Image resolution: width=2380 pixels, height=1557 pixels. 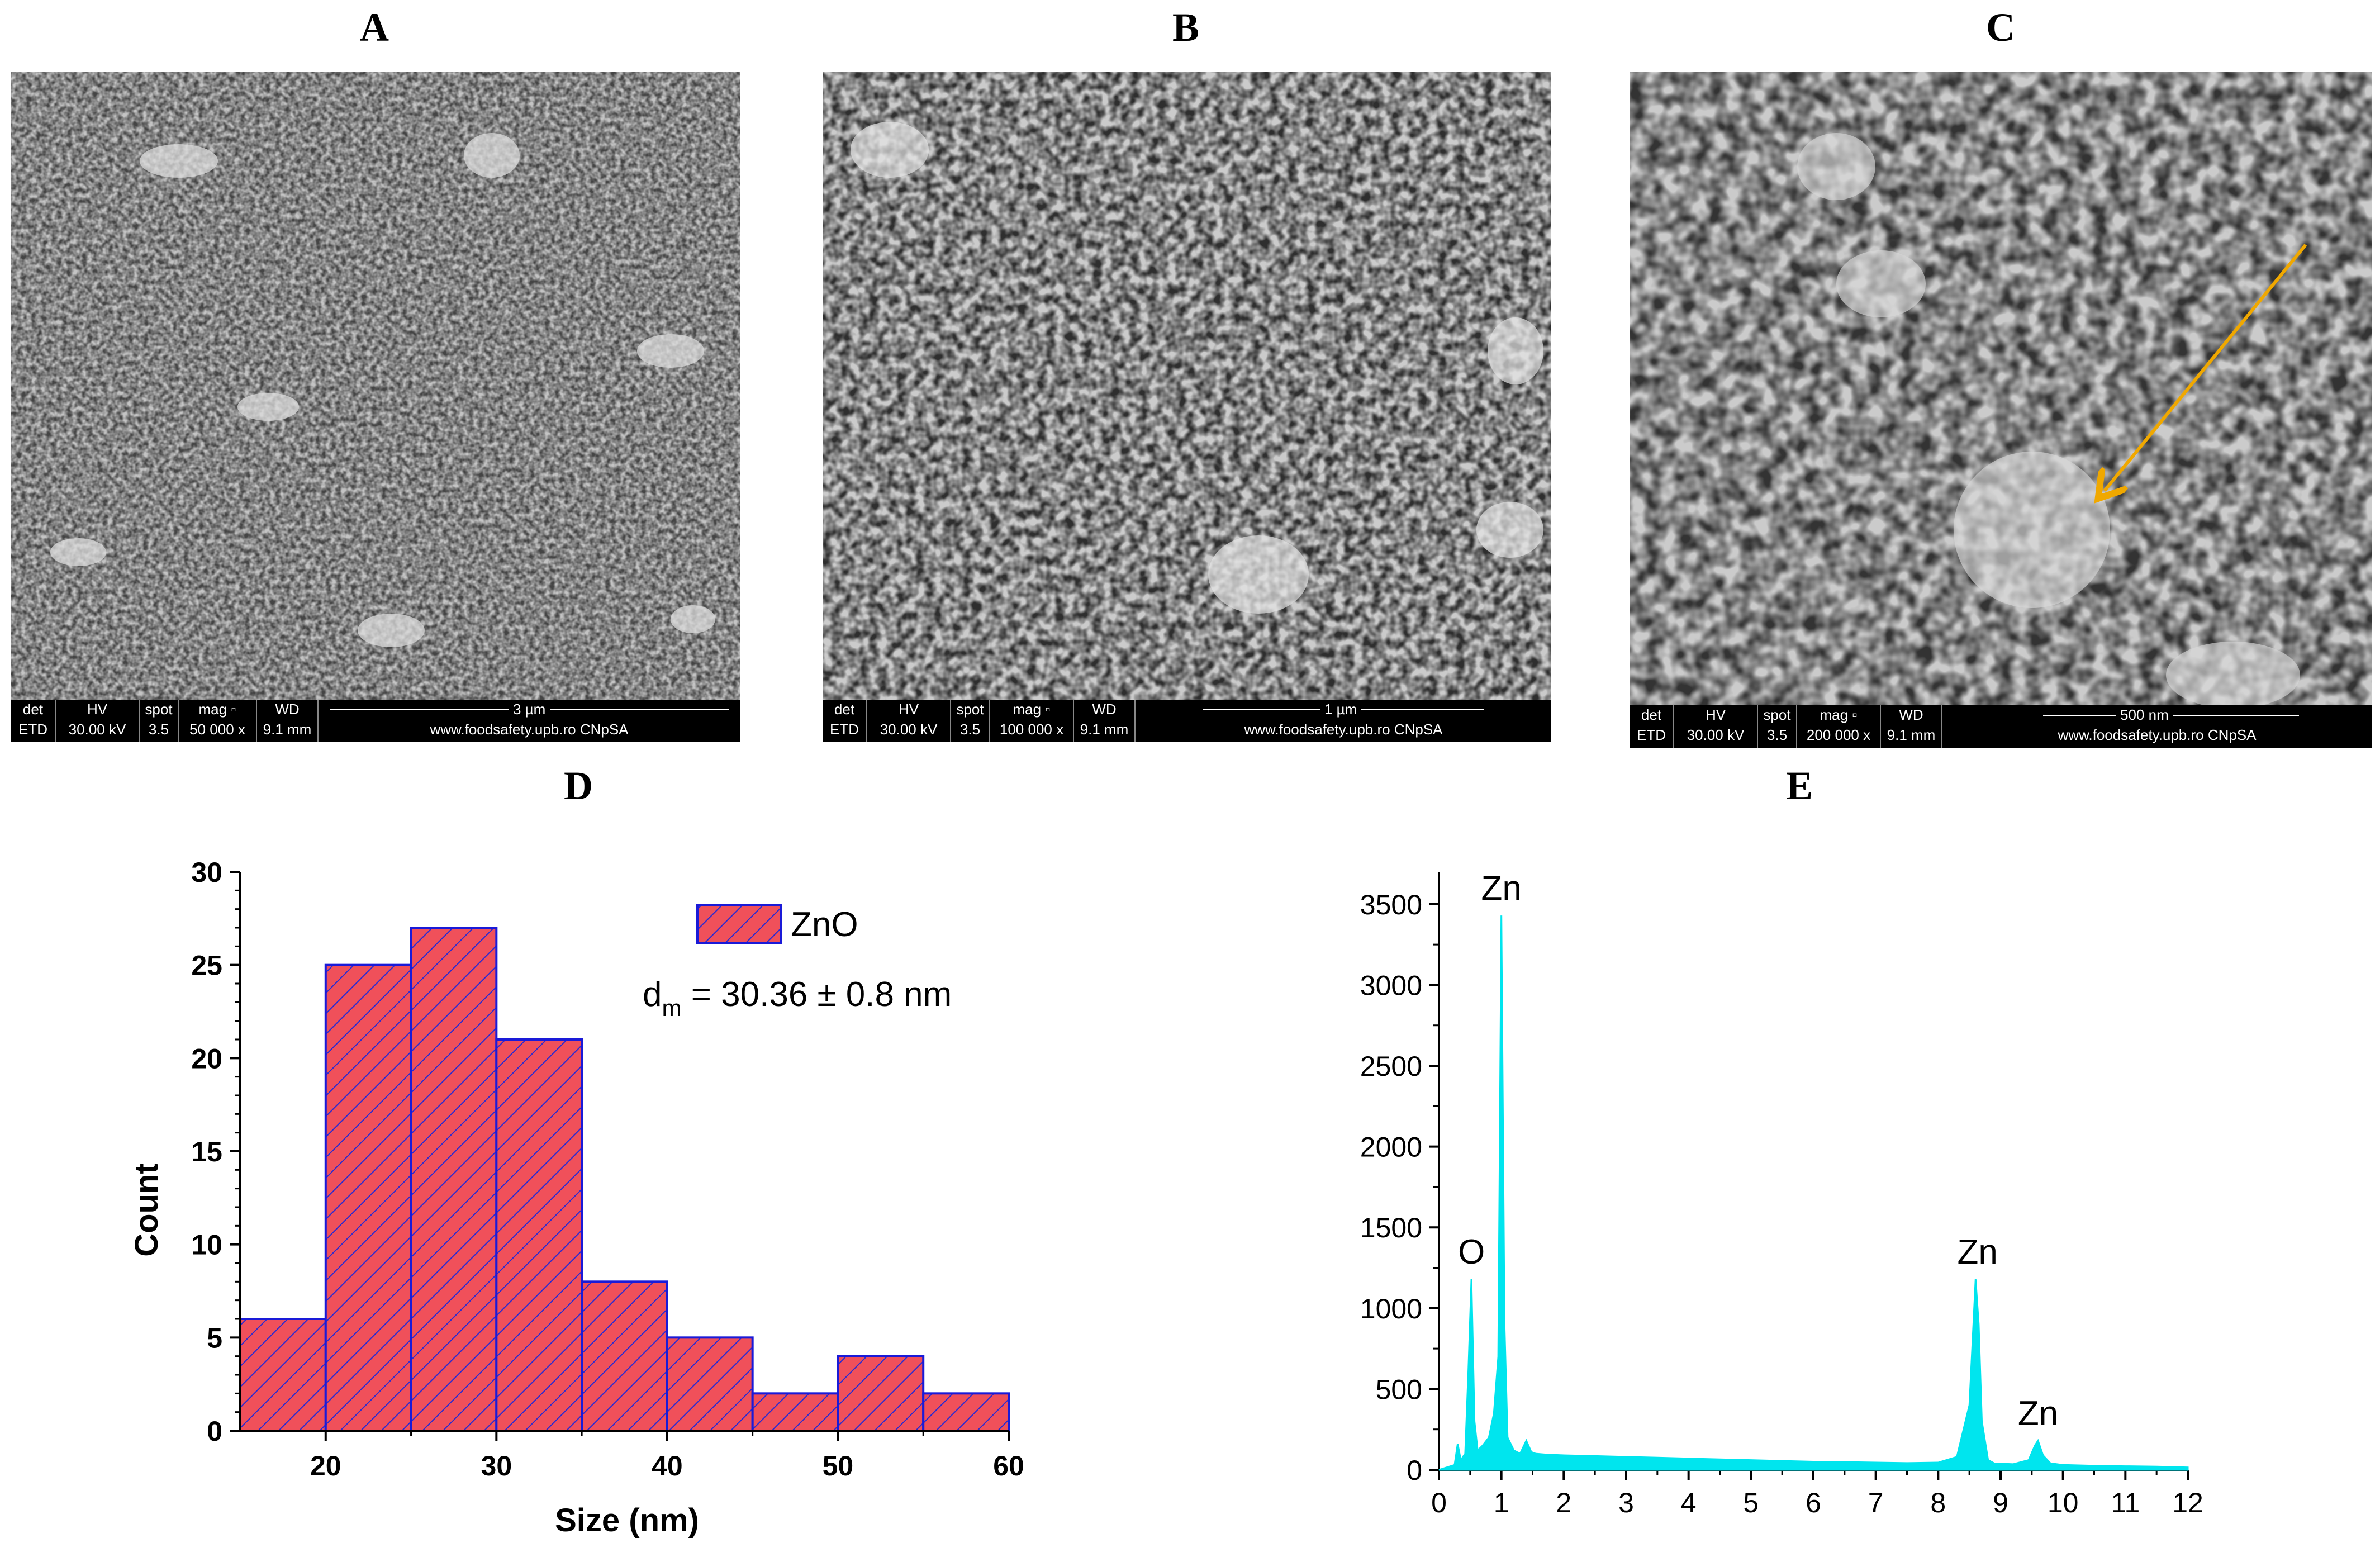 I want to click on x-tick-label: 1, so click(x=1501, y=1502).